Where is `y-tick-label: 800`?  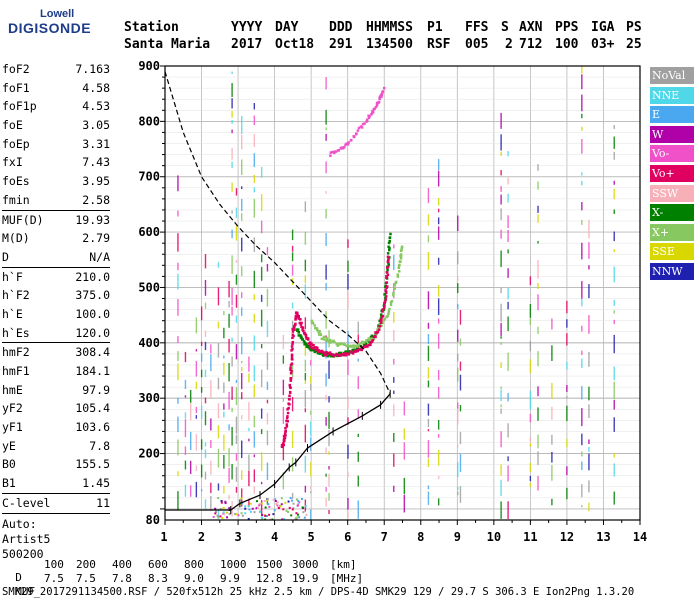
y-tick-label: 800 is located at coordinates (149, 121).